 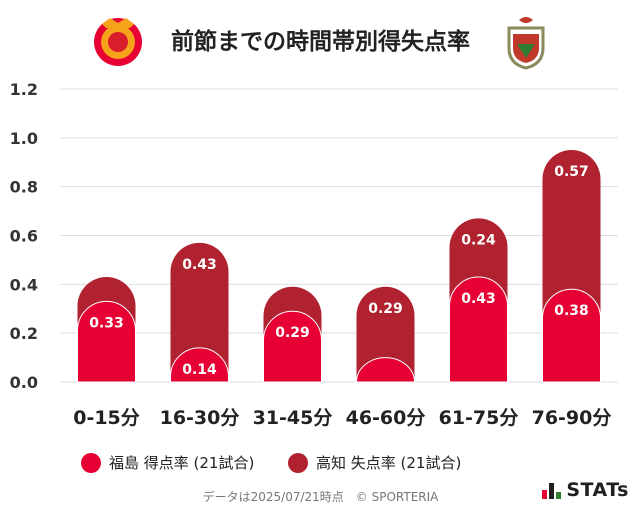 What do you see at coordinates (572, 418) in the screenshot?
I see `x-category-label: 76-90分` at bounding box center [572, 418].